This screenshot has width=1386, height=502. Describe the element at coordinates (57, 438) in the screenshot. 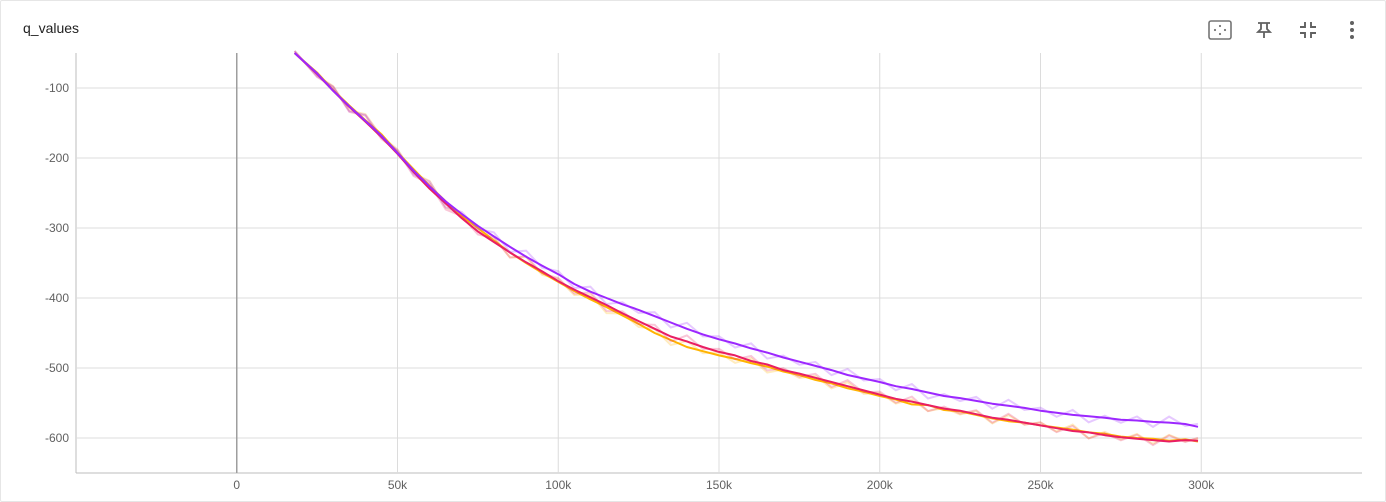

I see `y-tick-label: -600` at that location.